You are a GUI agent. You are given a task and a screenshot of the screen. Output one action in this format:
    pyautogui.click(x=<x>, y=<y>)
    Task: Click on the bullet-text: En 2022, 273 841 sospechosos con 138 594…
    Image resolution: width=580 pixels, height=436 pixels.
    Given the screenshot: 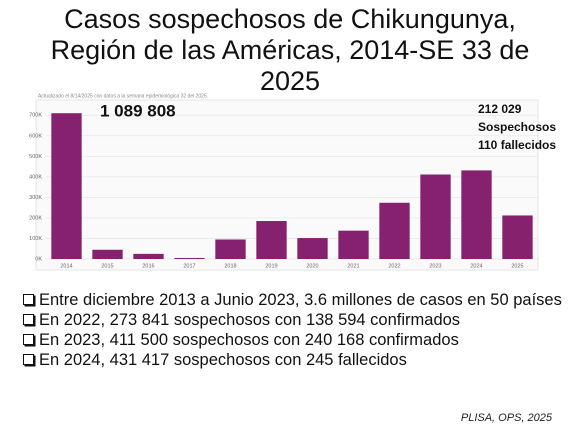 What is the action you would take?
    pyautogui.click(x=250, y=320)
    